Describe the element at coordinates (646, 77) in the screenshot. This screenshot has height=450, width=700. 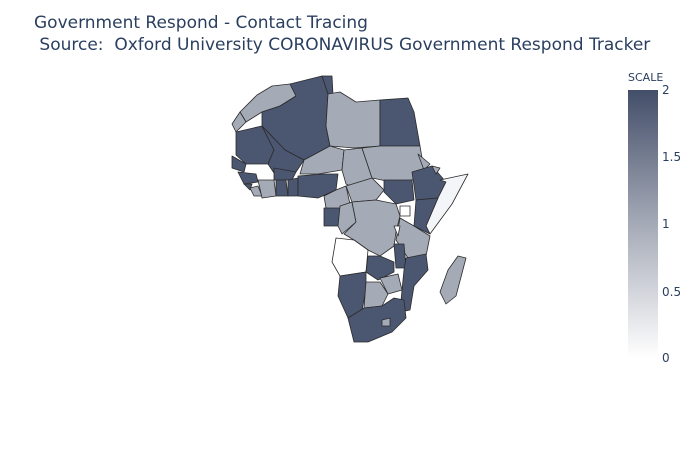
I see `colorbar-title: SCALE` at that location.